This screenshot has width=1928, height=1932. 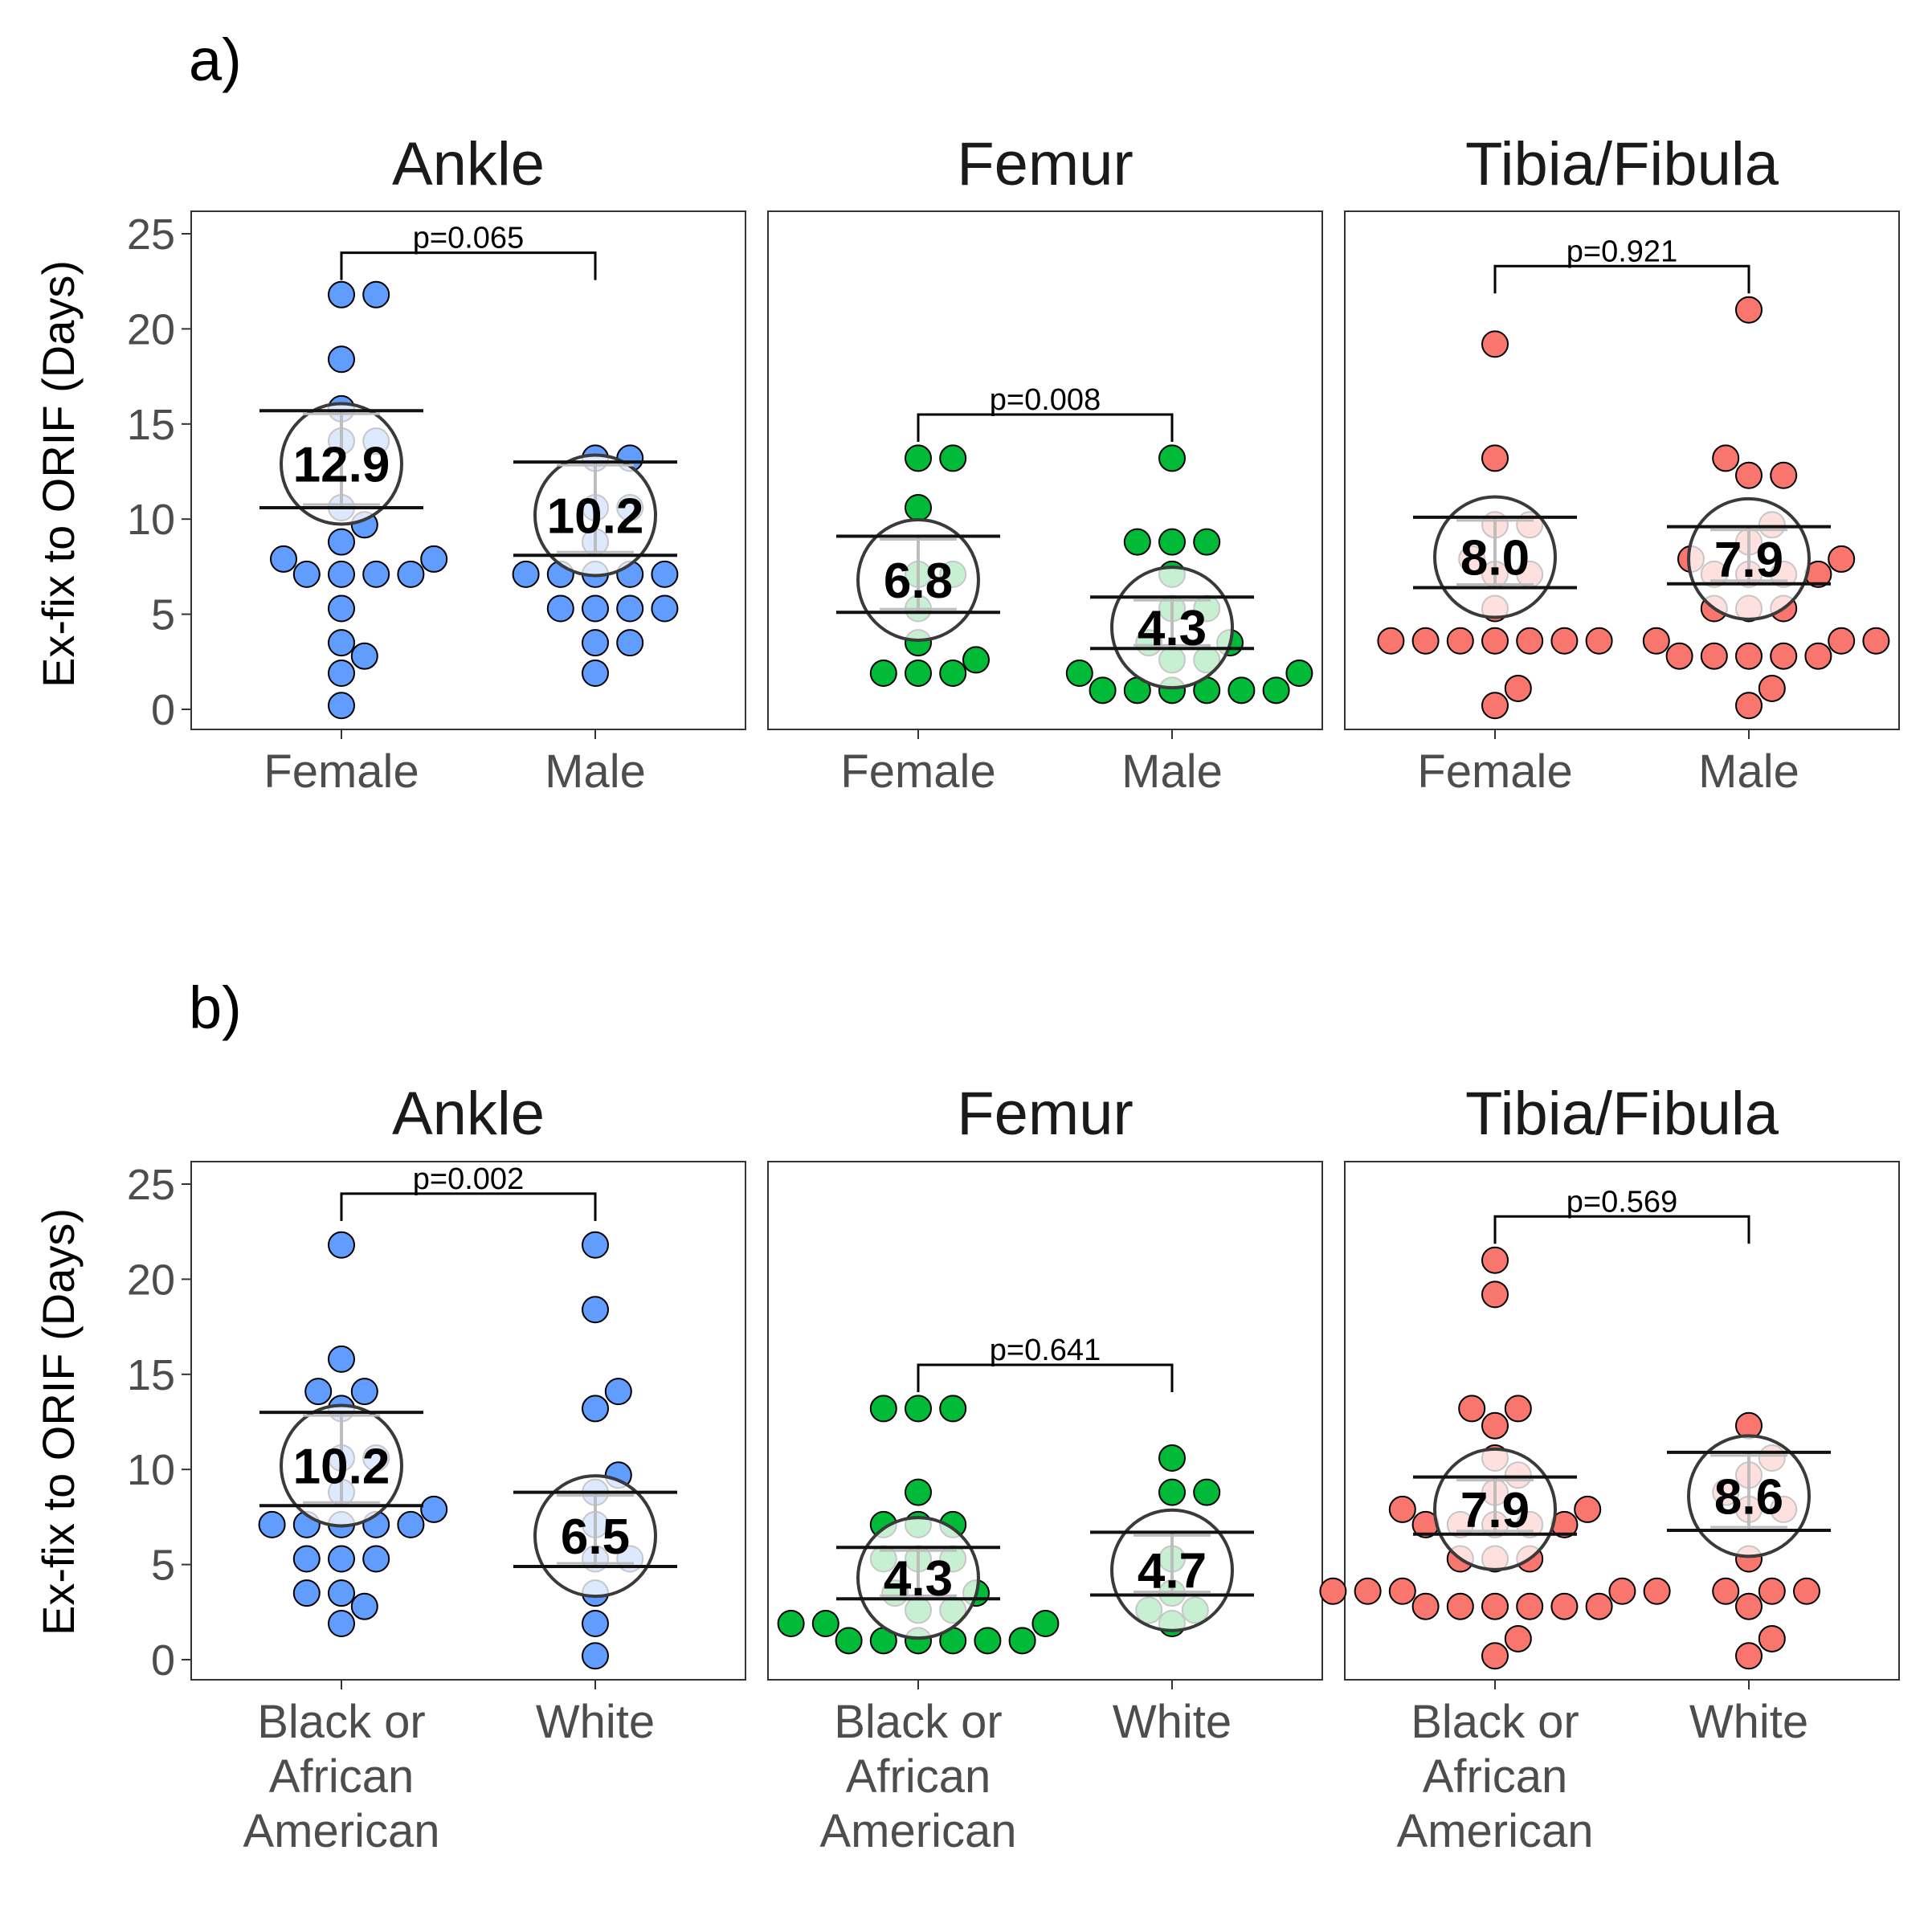 What do you see at coordinates (163, 1566) in the screenshot?
I see `y-tick-label: 5` at bounding box center [163, 1566].